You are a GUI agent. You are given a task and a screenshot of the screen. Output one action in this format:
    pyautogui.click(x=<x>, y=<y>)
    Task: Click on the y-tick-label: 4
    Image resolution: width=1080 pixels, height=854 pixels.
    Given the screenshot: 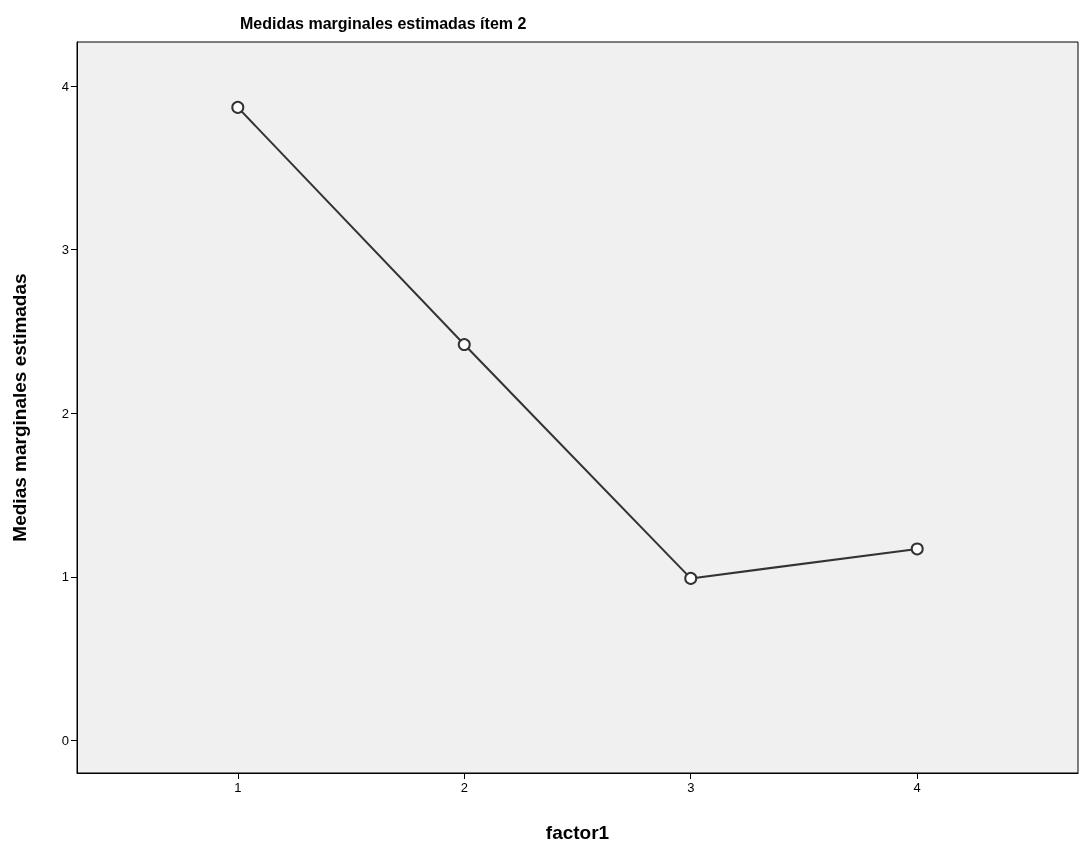 What is the action you would take?
    pyautogui.click(x=65, y=86)
    